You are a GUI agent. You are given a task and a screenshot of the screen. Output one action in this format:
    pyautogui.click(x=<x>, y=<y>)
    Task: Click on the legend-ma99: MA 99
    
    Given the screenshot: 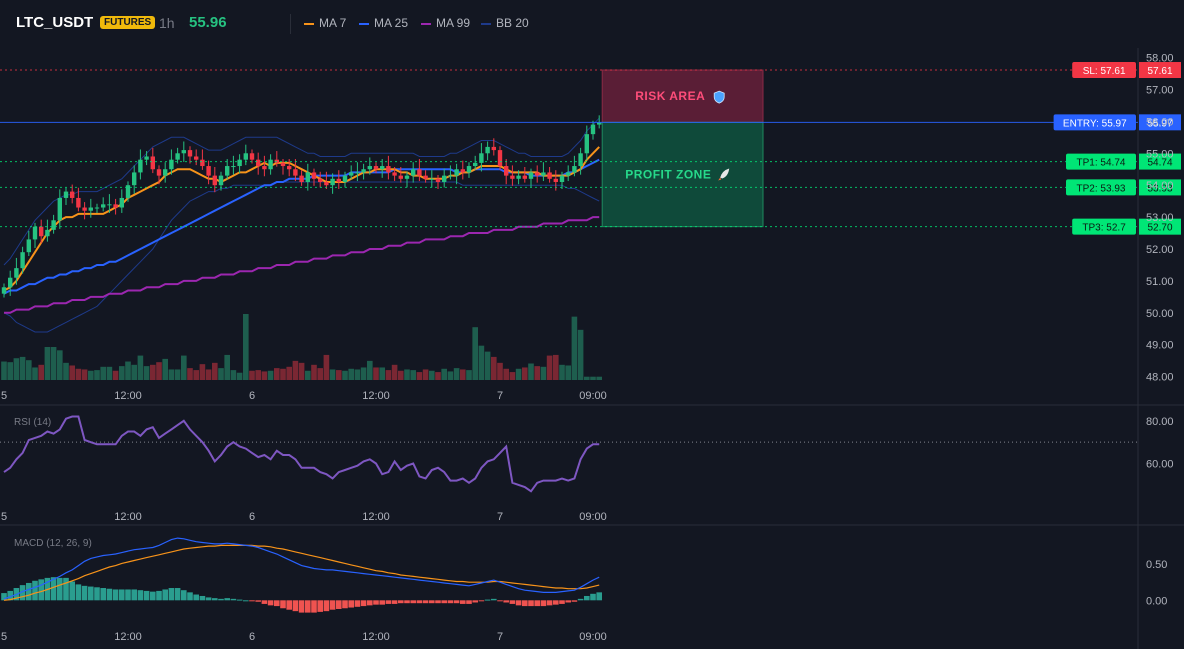 What is the action you would take?
    pyautogui.click(x=445, y=23)
    